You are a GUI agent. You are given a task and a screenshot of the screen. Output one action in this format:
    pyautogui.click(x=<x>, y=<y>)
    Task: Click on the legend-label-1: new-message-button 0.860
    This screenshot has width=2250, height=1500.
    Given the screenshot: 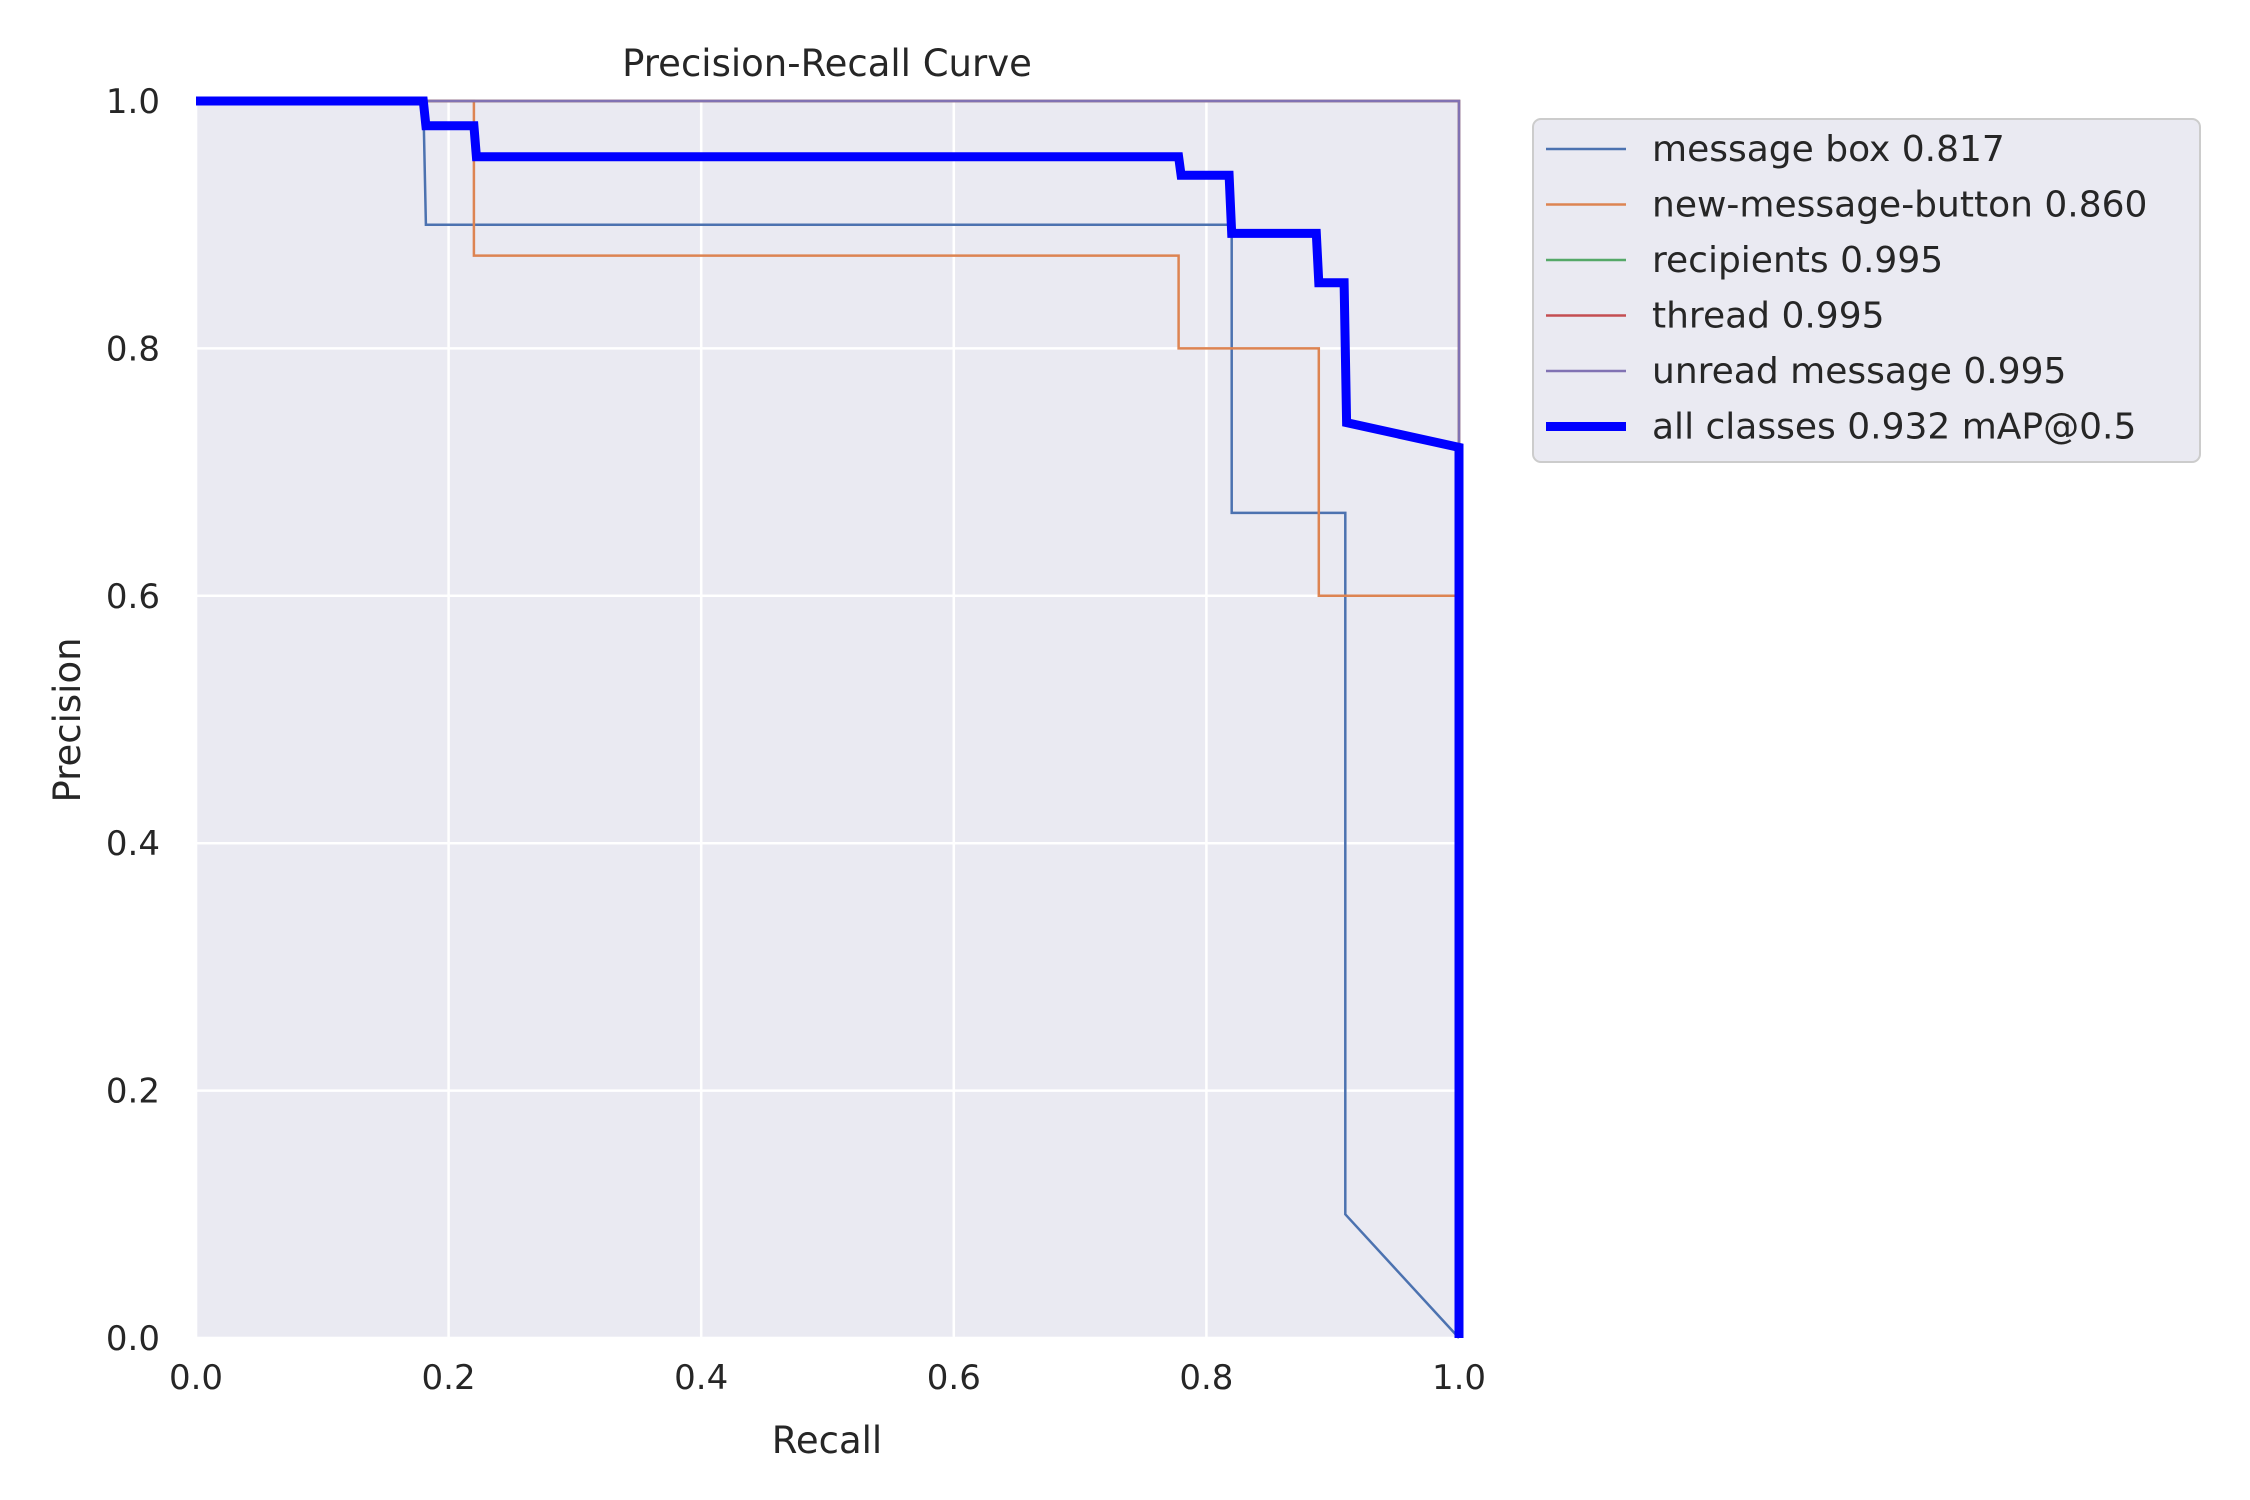 What is the action you would take?
    pyautogui.click(x=1899, y=205)
    